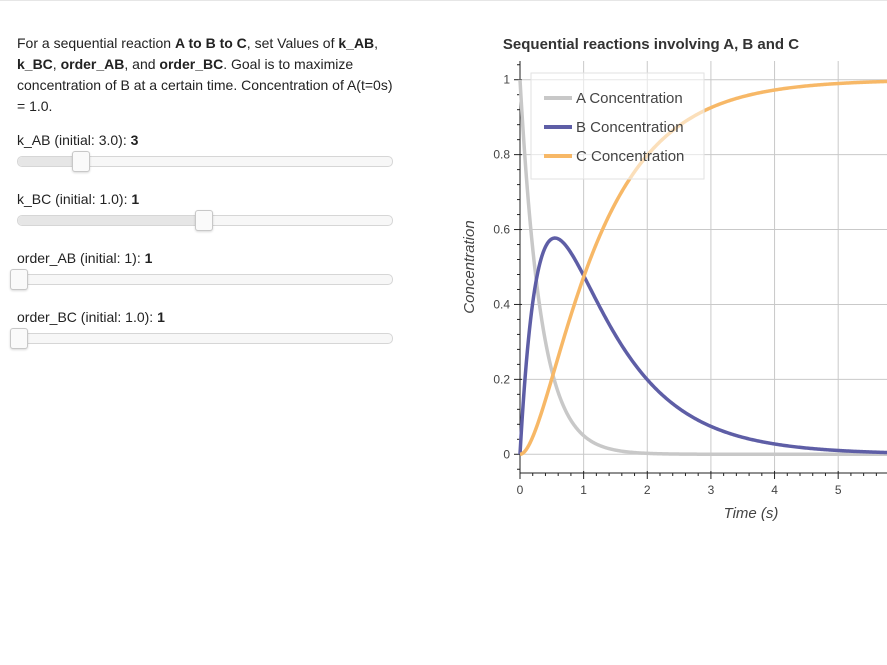  I want to click on top-divider, so click(443, 0).